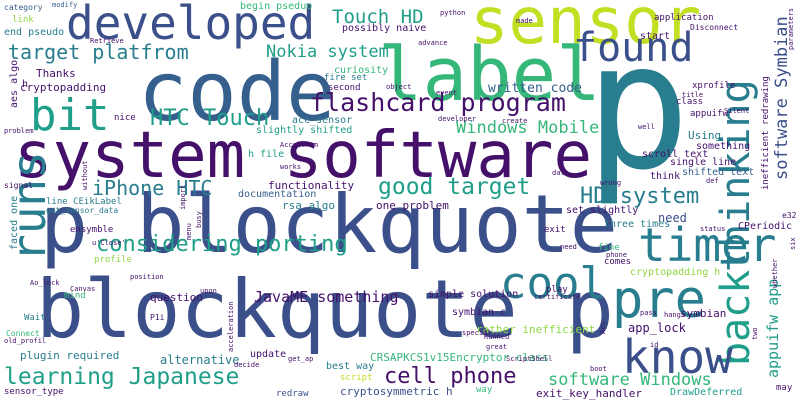 The image size is (800, 400). What do you see at coordinates (18, 185) in the screenshot?
I see `word-signal: signal` at bounding box center [18, 185].